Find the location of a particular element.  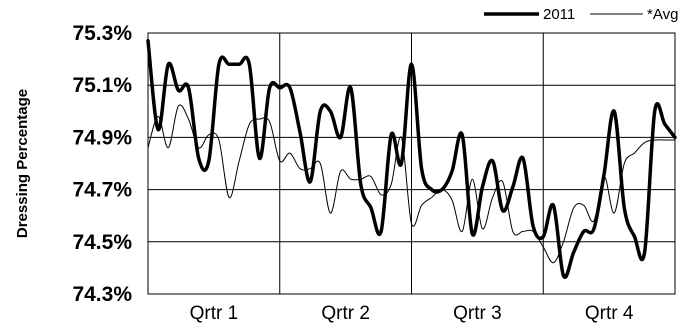

x-tick-label: Qrtr 3 is located at coordinates (477, 313).